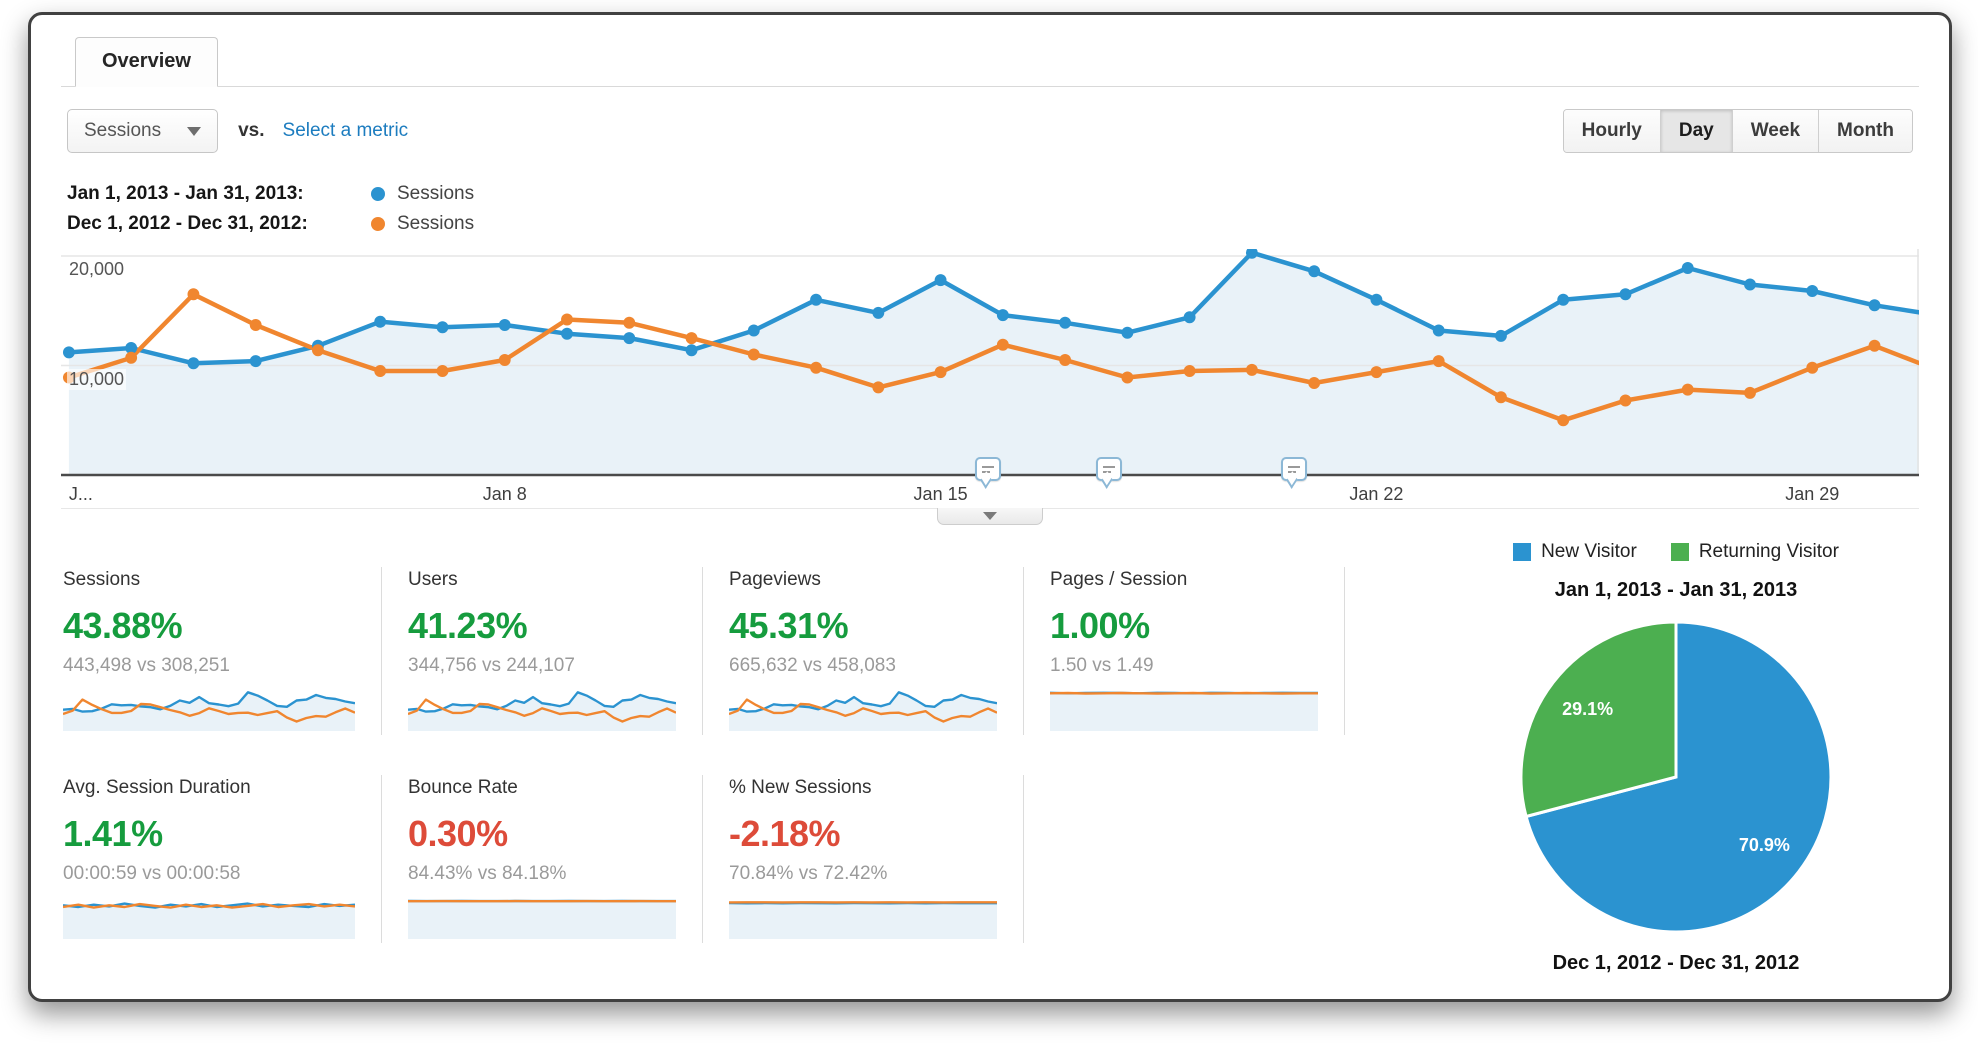 Image resolution: width=1978 pixels, height=1048 pixels. What do you see at coordinates (789, 625) in the screenshot?
I see `card-change-pct: 45.31%` at bounding box center [789, 625].